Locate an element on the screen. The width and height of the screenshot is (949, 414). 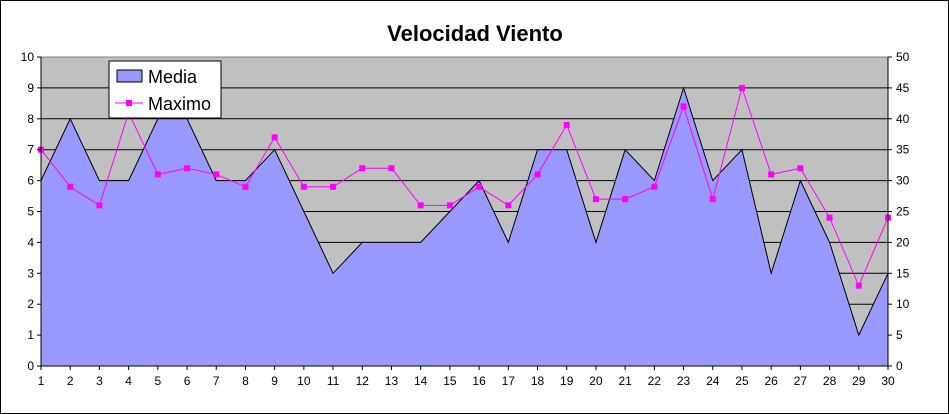
y-left-tick-label-3: 3 is located at coordinates (30, 273).